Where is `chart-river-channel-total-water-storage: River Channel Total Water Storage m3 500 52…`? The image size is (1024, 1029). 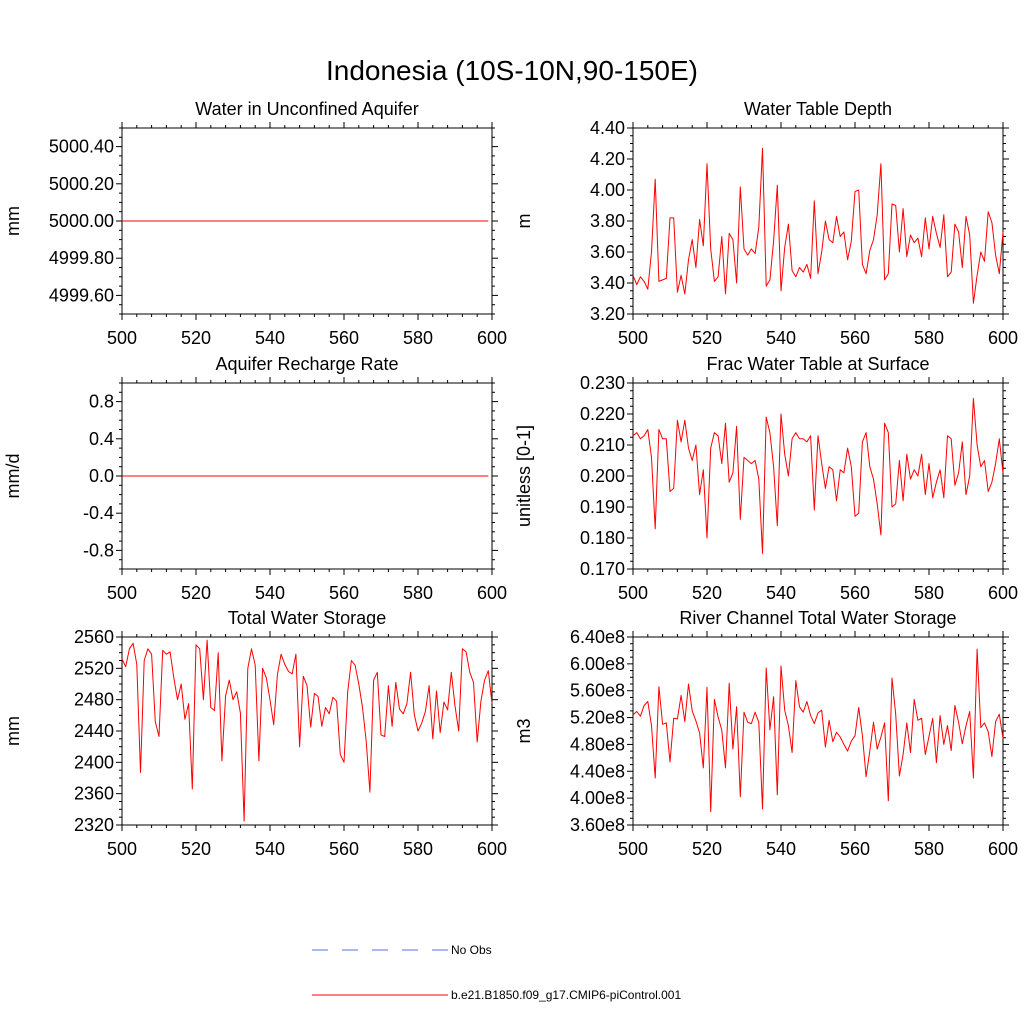
chart-river-channel-total-water-storage: River Channel Total Water Storage m3 500 52… is located at coordinates (766, 733).